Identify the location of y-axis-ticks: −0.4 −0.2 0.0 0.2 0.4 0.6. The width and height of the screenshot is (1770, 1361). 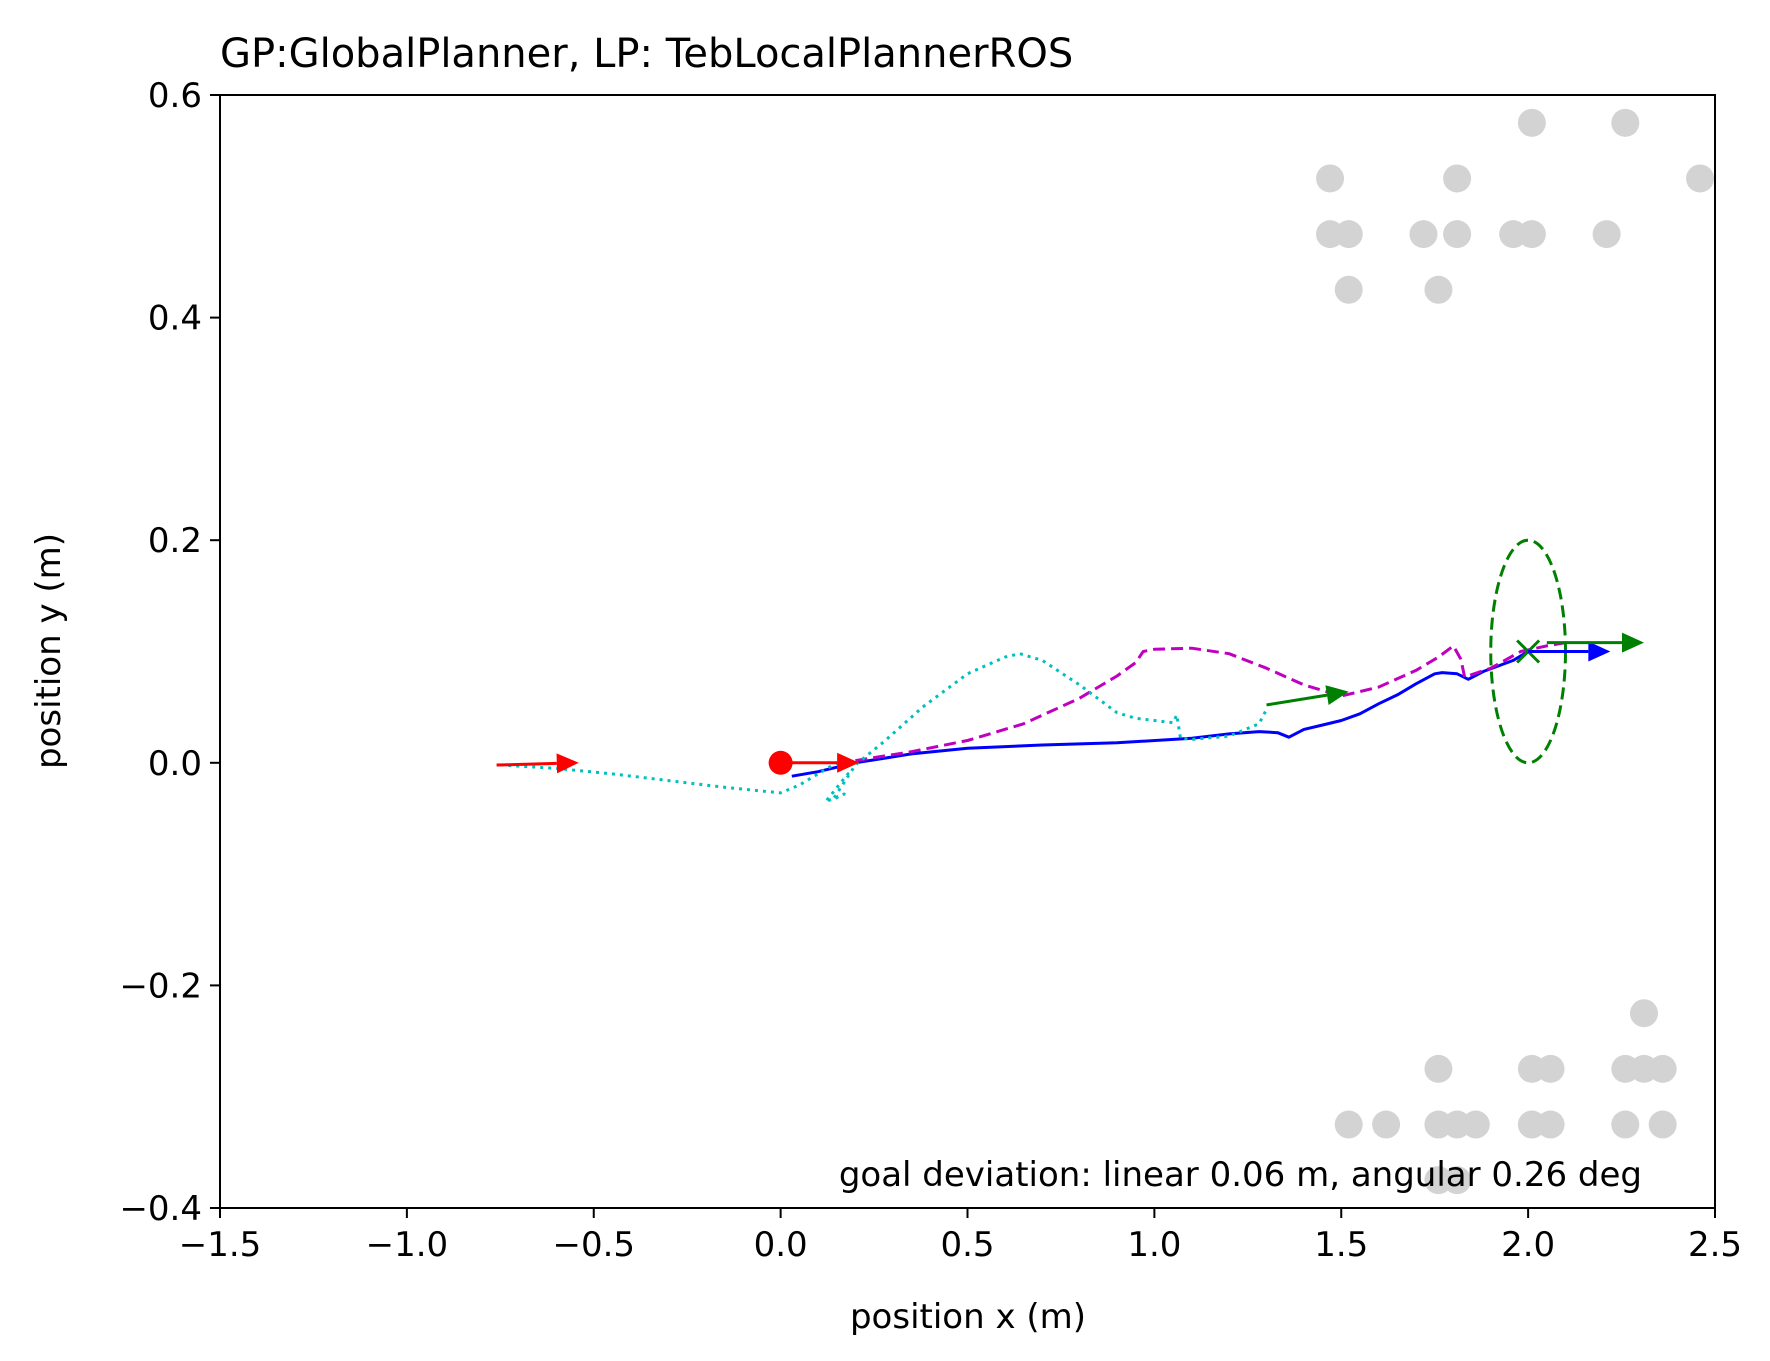
(169, 652).